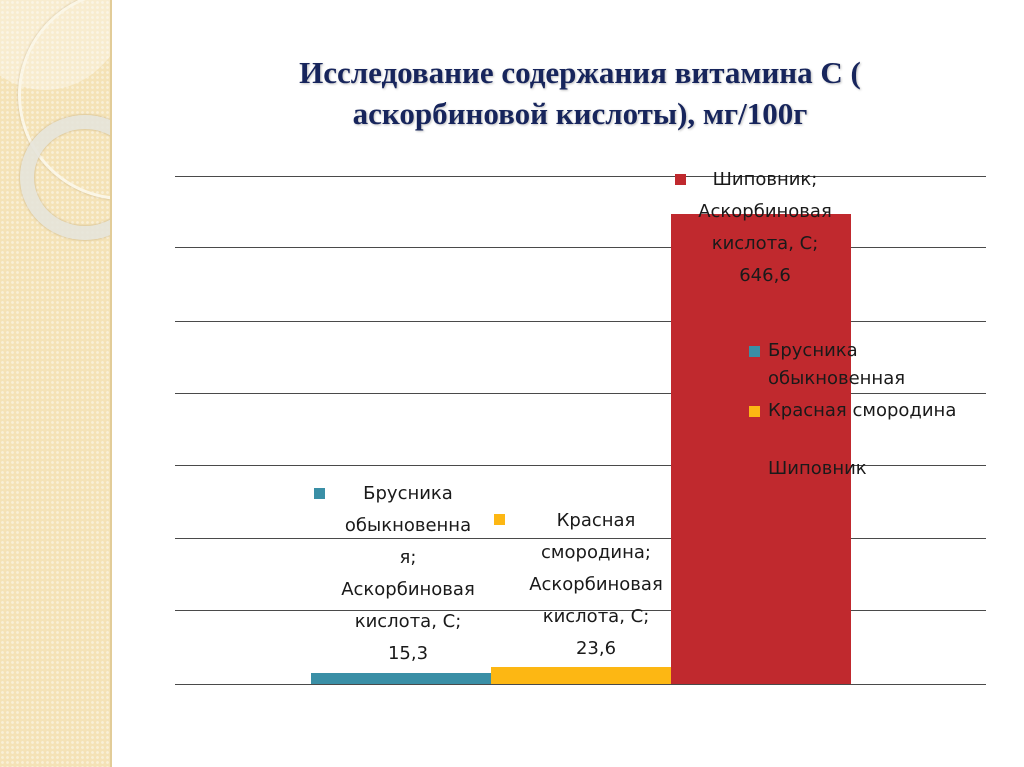 This screenshot has width=1024, height=767. What do you see at coordinates (401, 678) in the screenshot?
I see `bar-brusnika` at bounding box center [401, 678].